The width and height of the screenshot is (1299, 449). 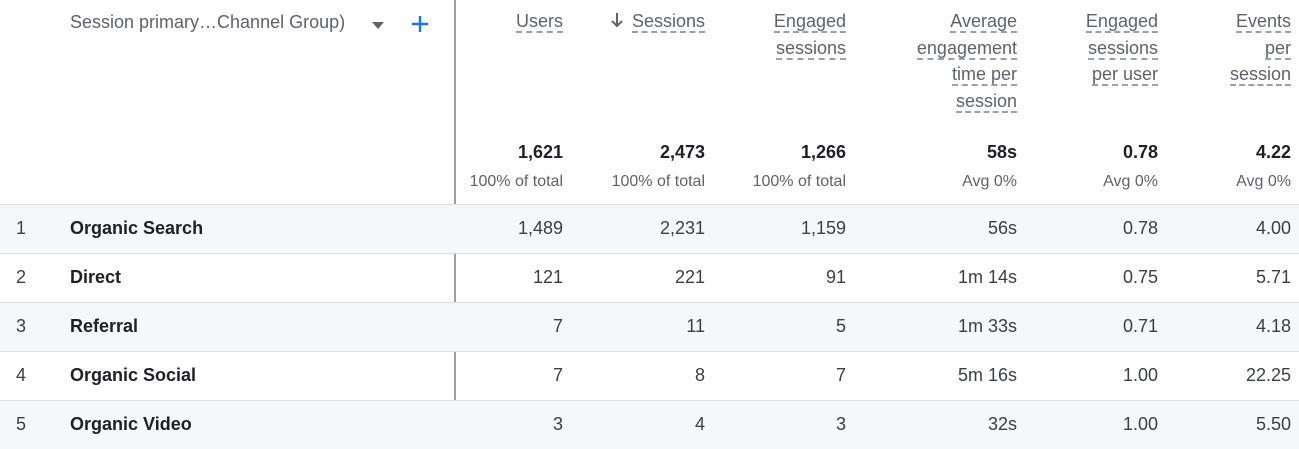 I want to click on row-number: 3, so click(x=21, y=326).